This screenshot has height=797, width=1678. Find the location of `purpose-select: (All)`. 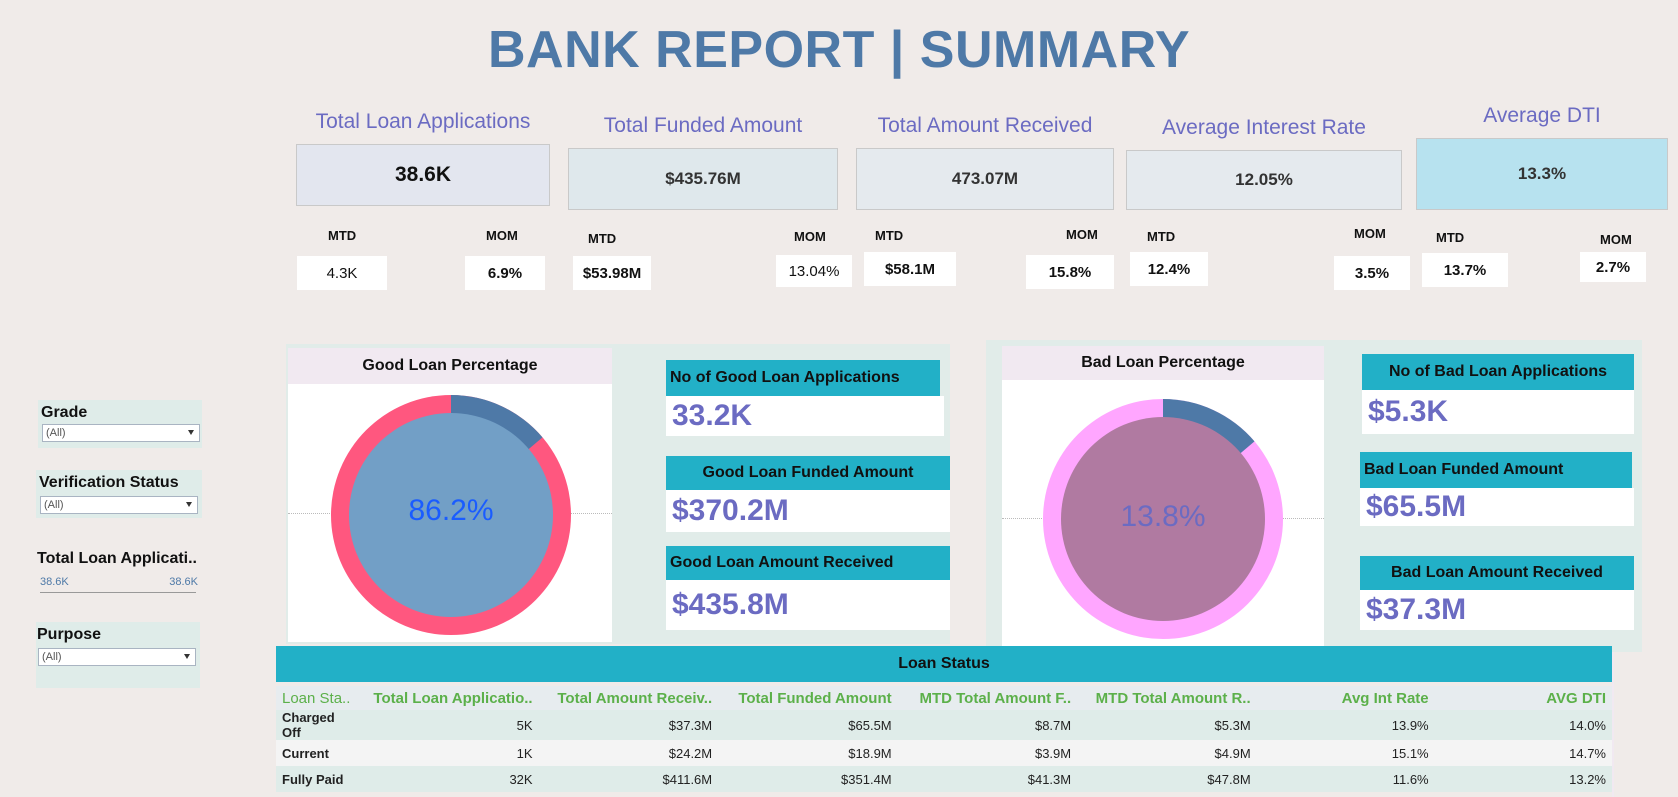

purpose-select: (All) is located at coordinates (117, 657).